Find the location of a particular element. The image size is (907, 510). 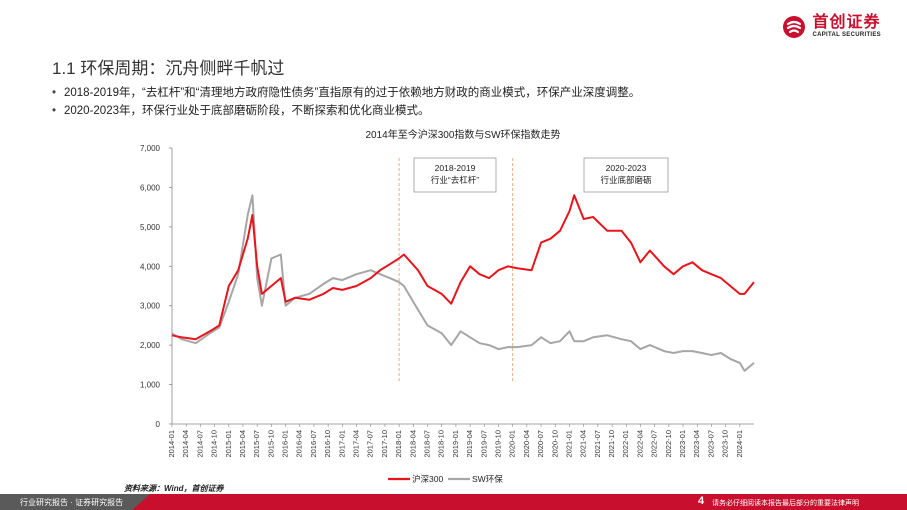

x-tick-label: 2014-10 is located at coordinates (214, 444).